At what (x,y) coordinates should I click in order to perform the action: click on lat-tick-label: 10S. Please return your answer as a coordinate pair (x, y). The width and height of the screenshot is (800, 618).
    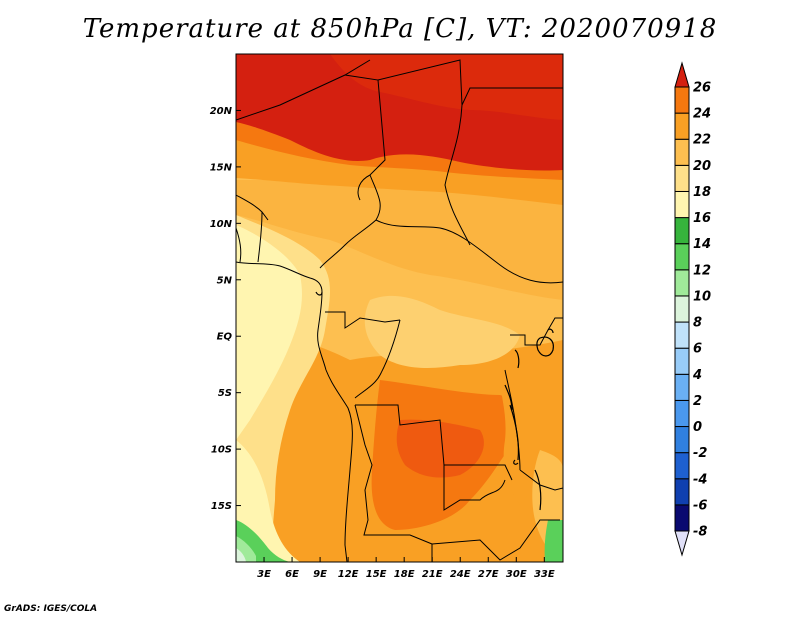
    Looking at the image, I should click on (221, 450).